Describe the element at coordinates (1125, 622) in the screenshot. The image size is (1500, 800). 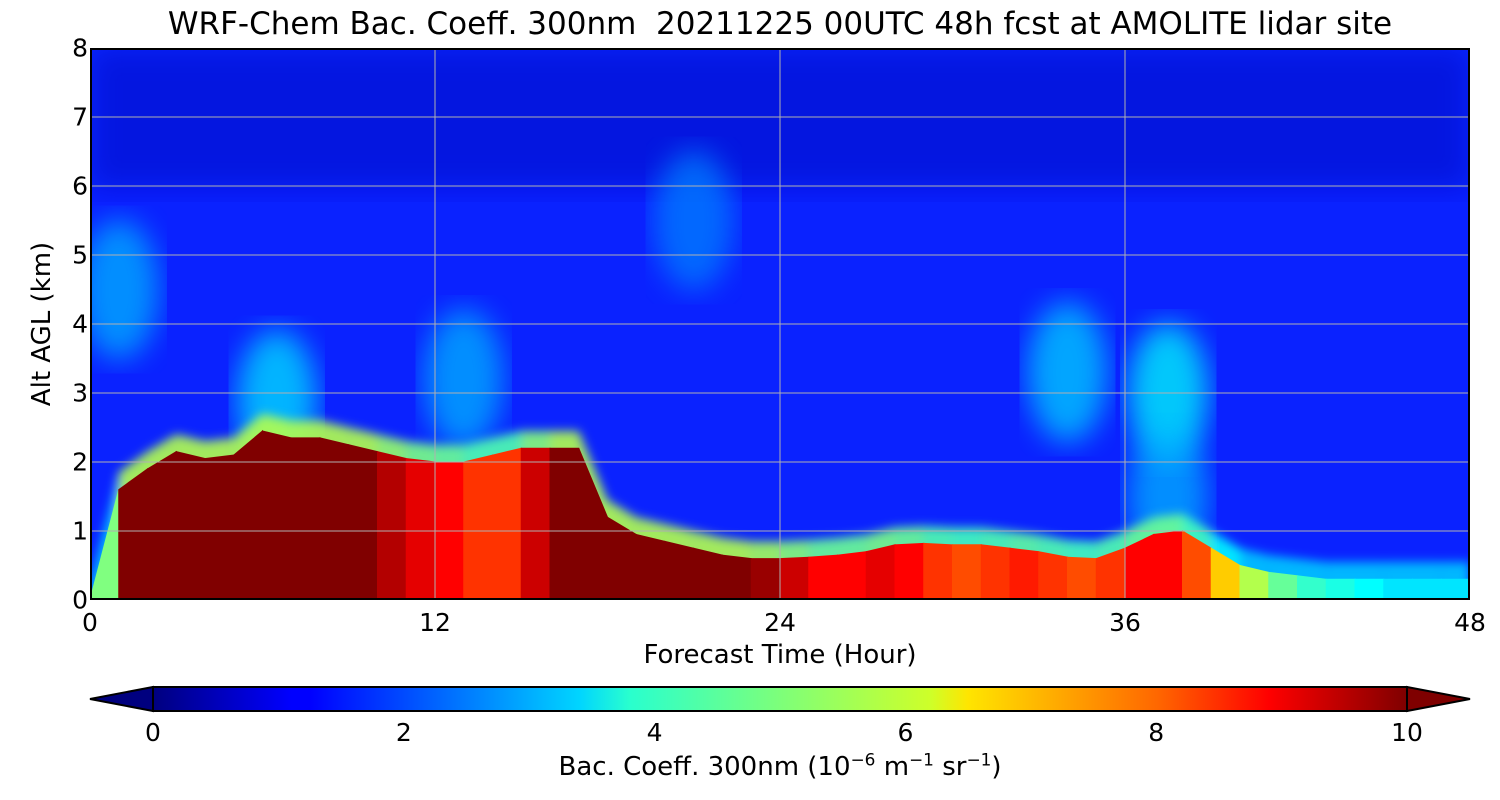
I see `x-tick-label: 36` at that location.